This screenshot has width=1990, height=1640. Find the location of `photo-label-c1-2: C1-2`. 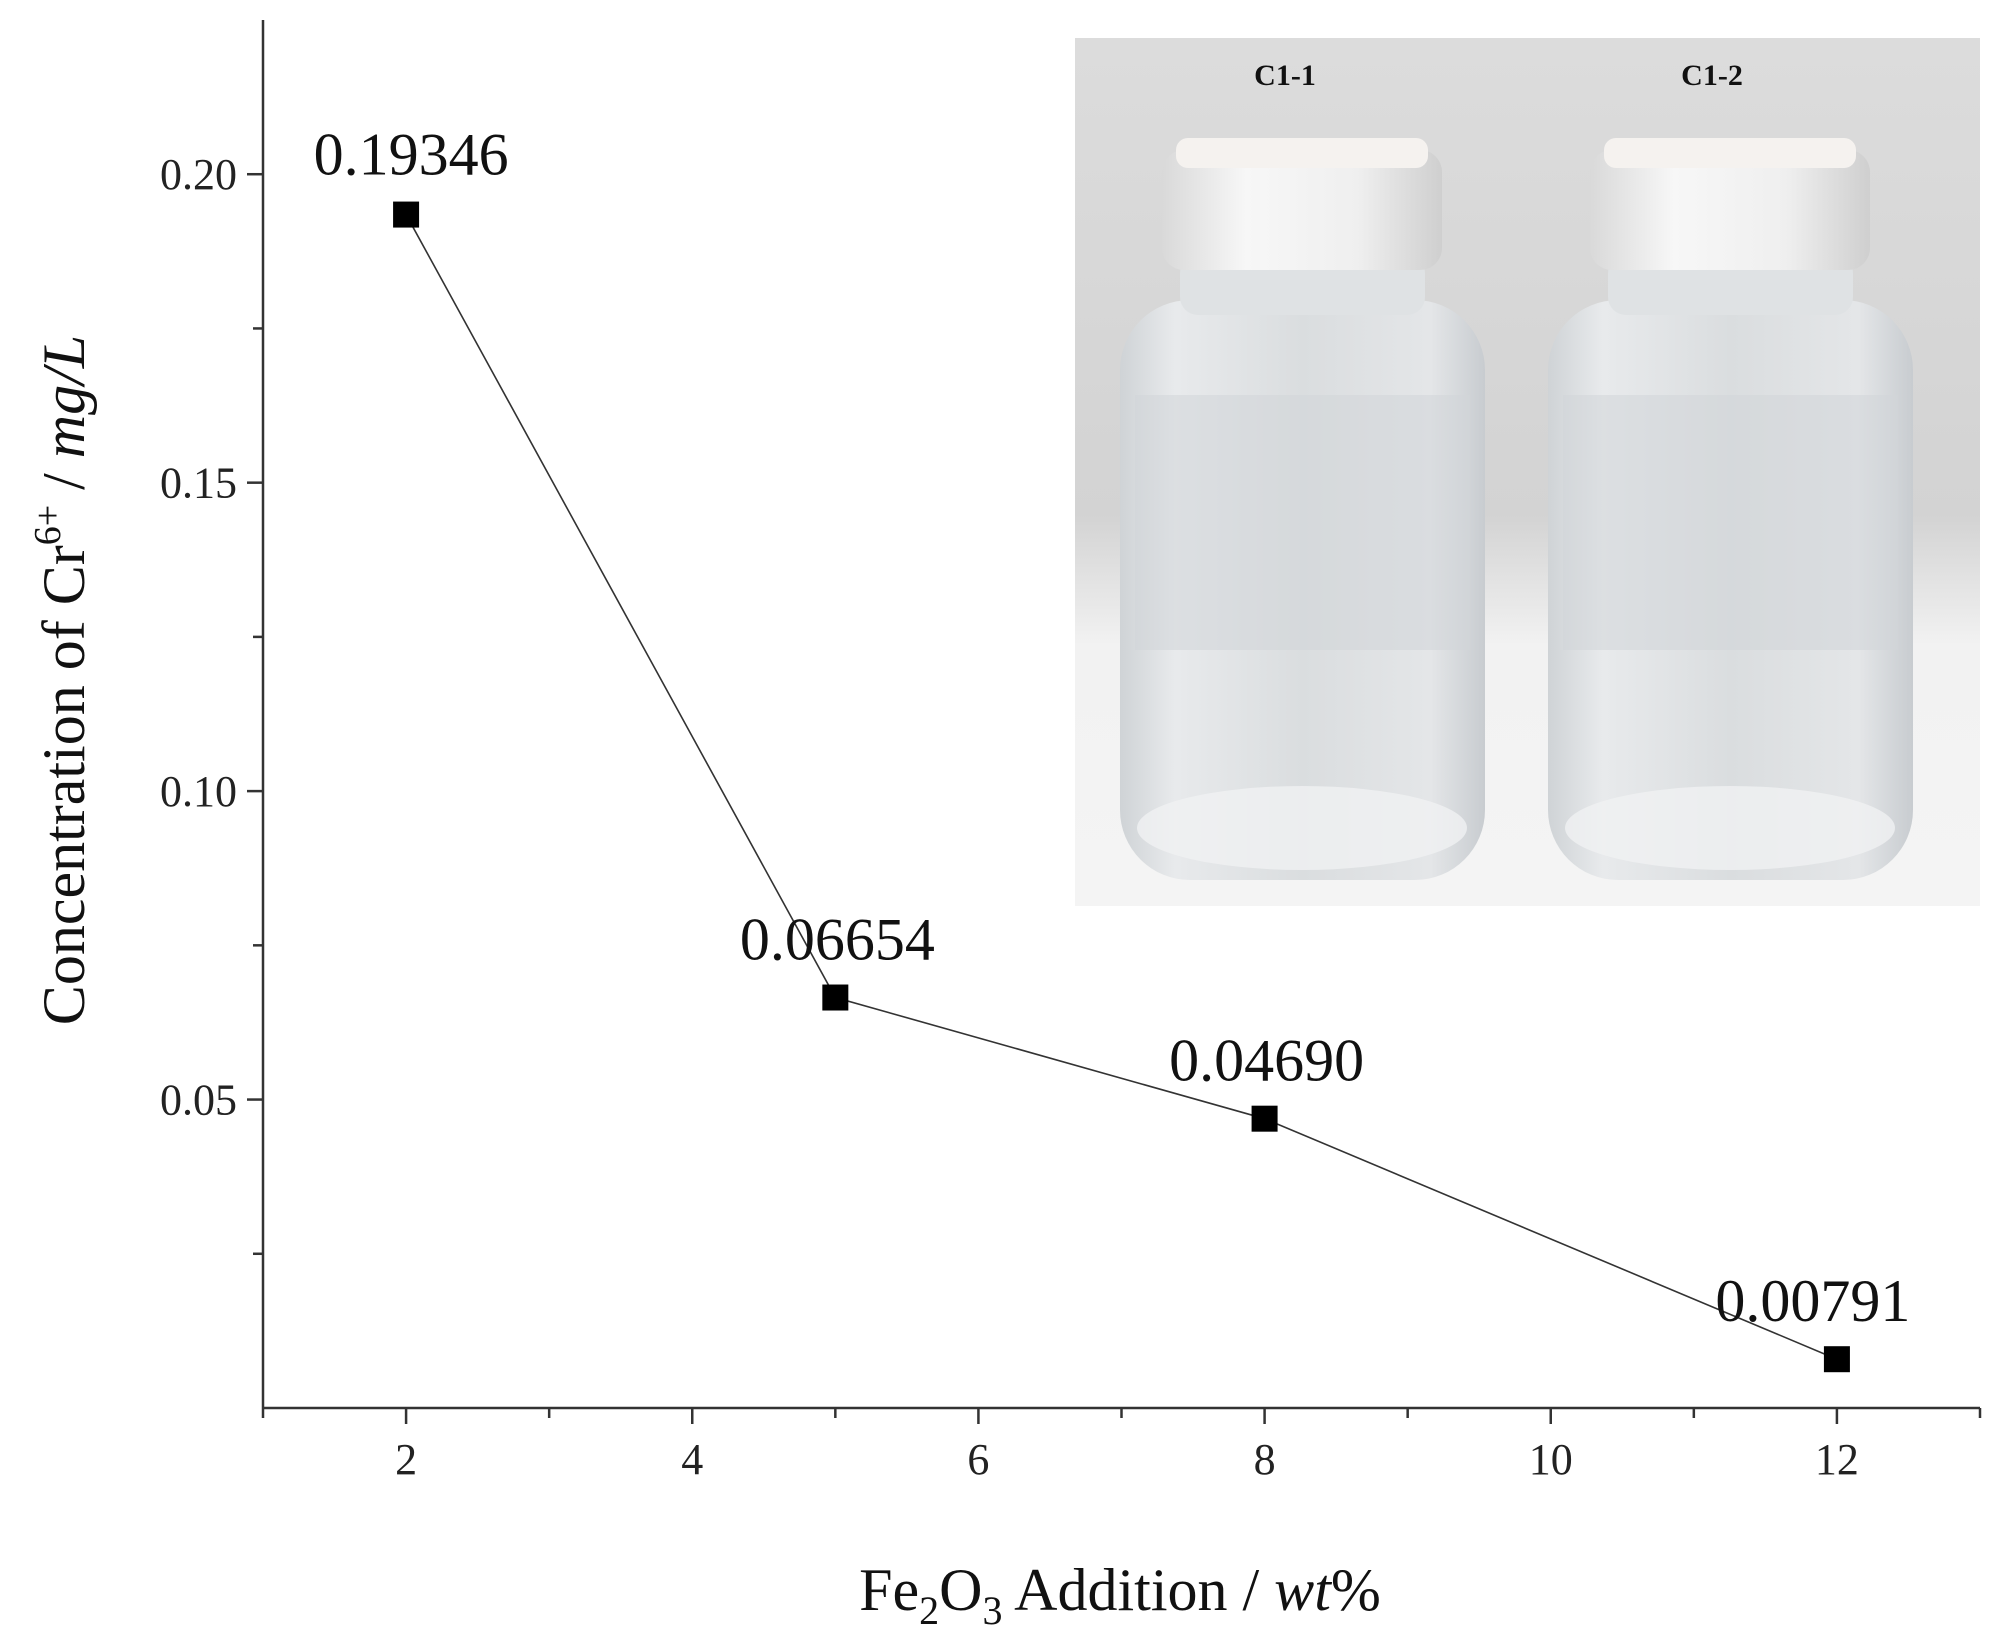

photo-label-c1-2: C1-2 is located at coordinates (1712, 75).